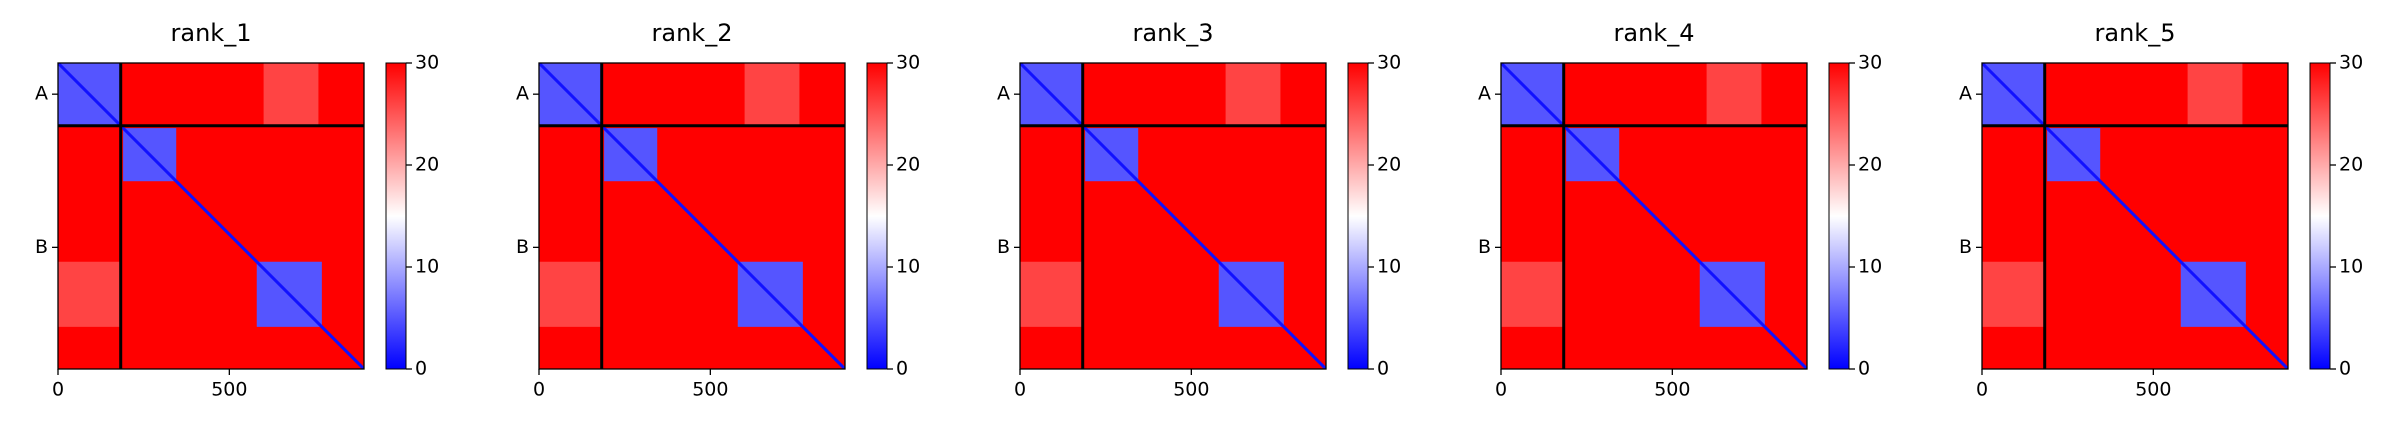 This screenshot has height=438, width=2401. Describe the element at coordinates (1173, 33) in the screenshot. I see `chart-title: rank_3` at that location.